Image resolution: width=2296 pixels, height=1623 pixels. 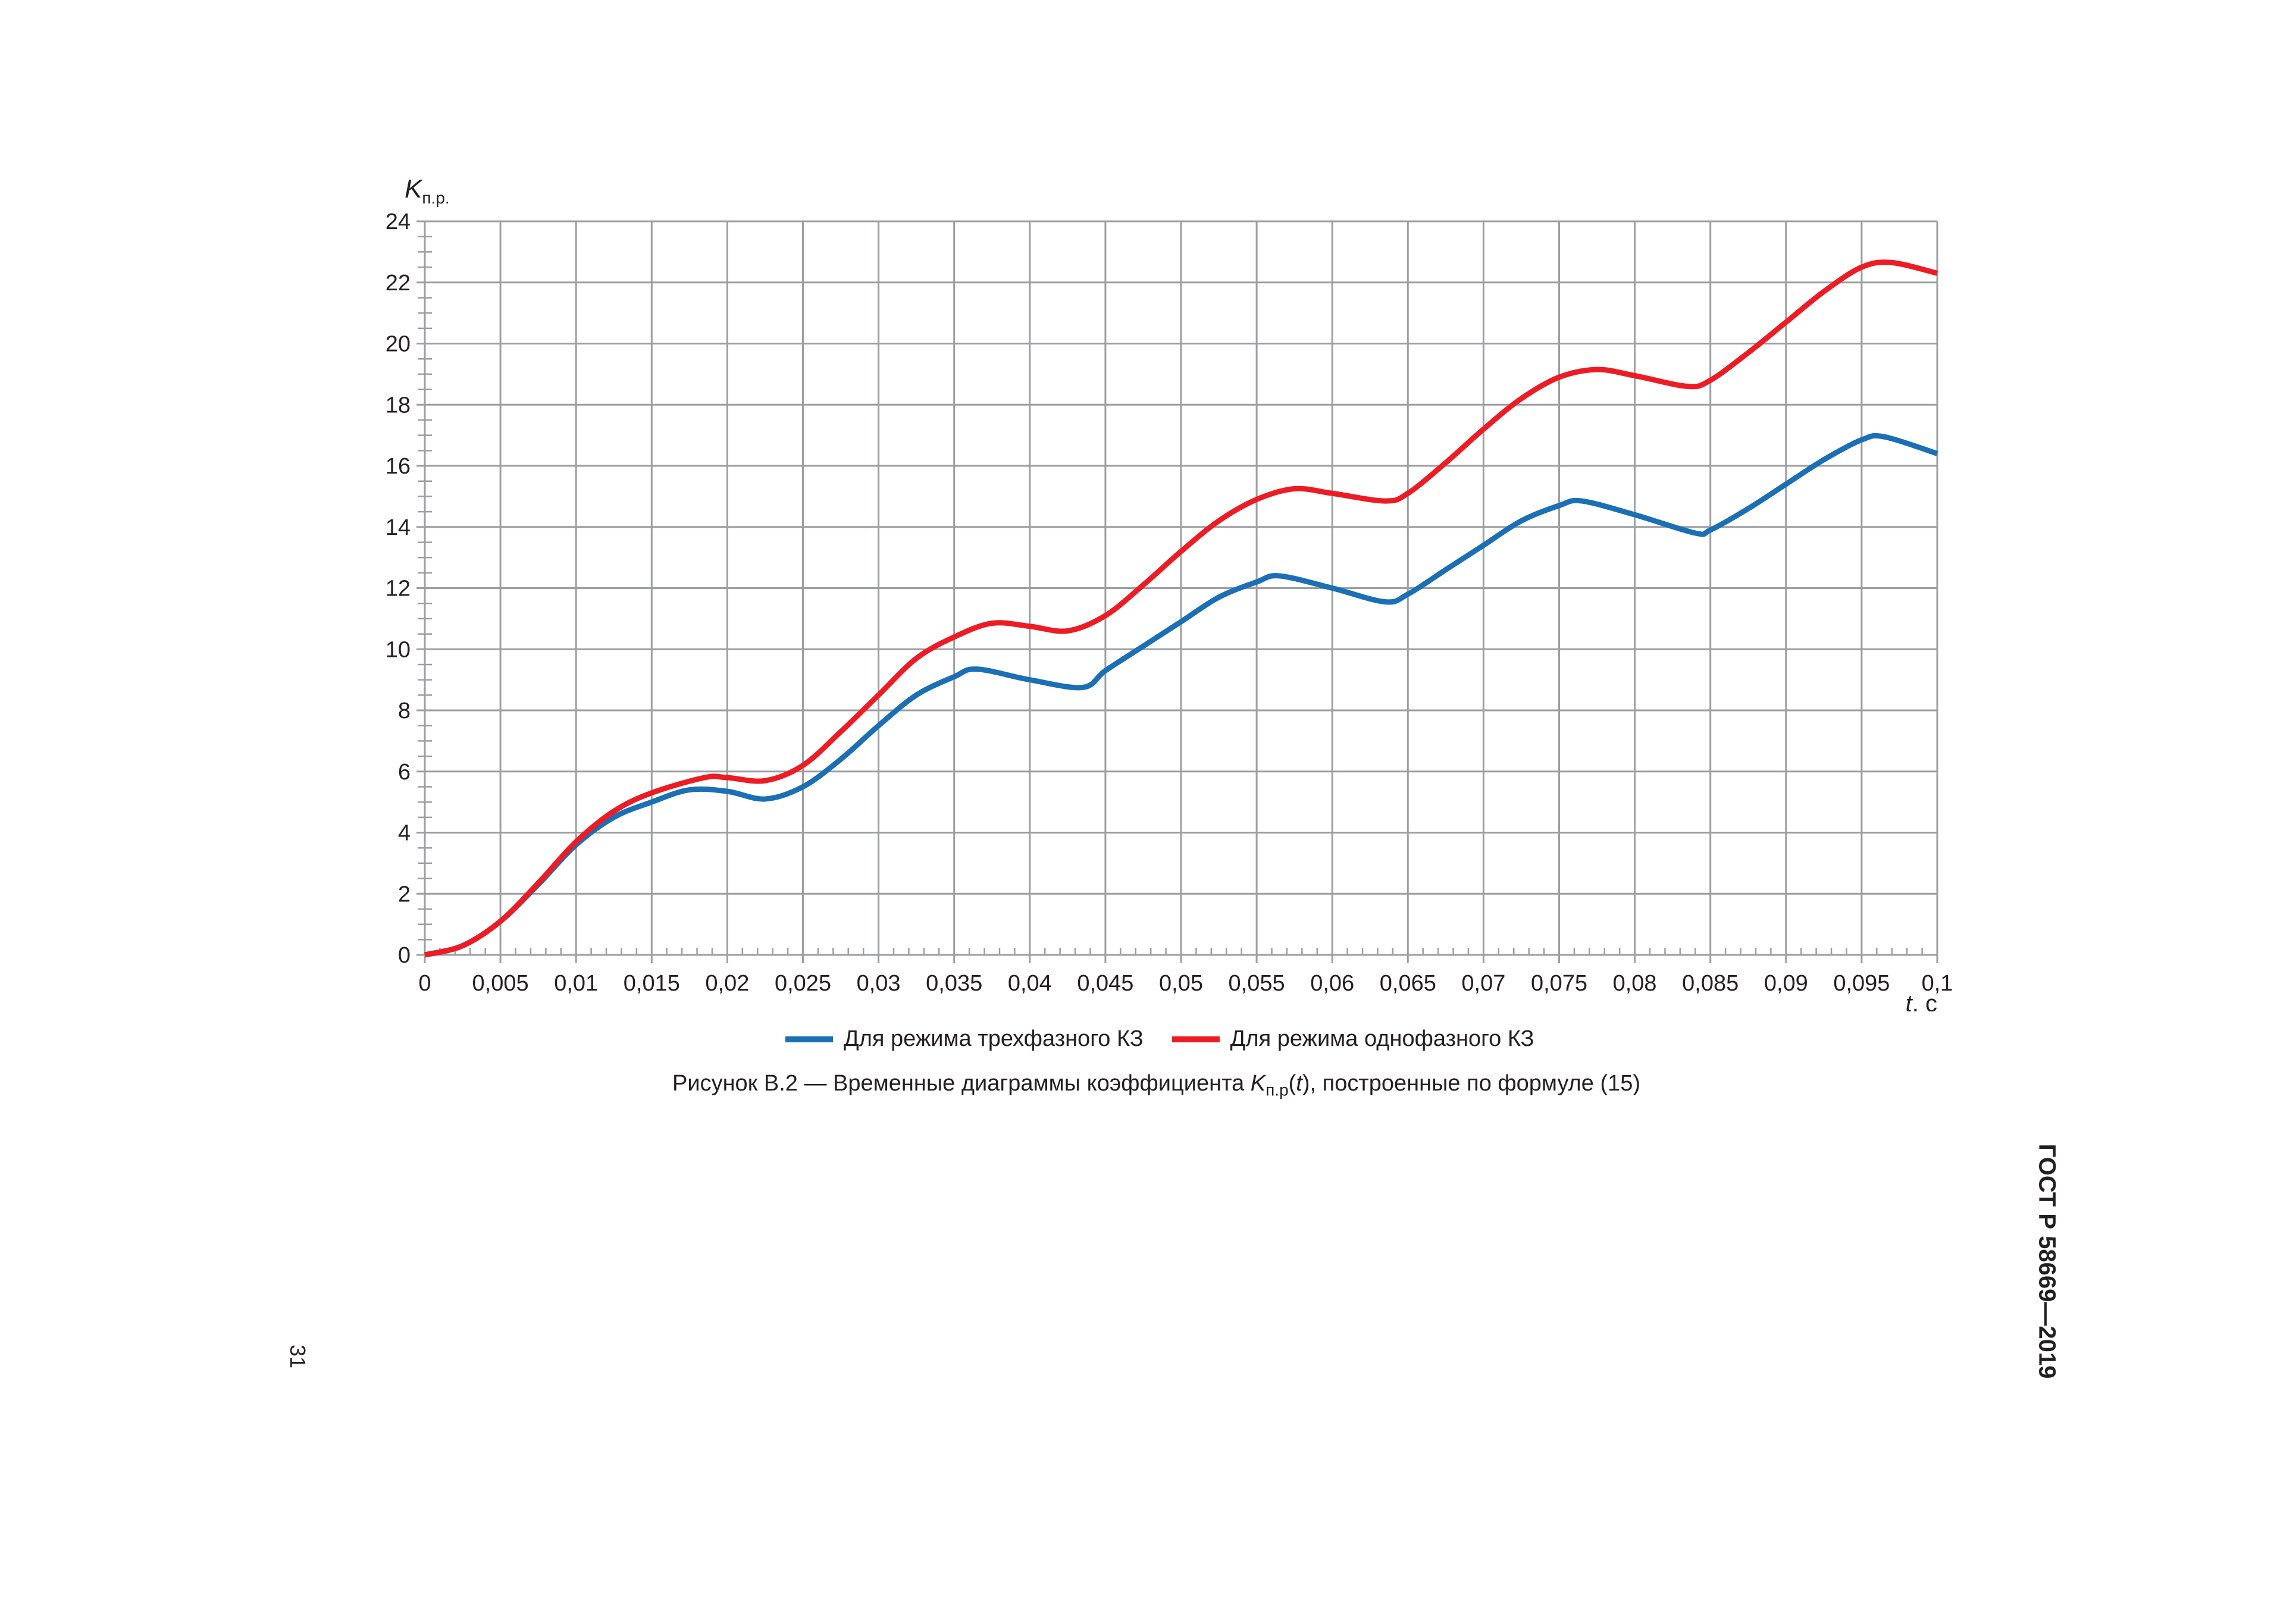 What do you see at coordinates (1382, 1038) in the screenshot?
I see `legend-label: Для режима однофазного КЗ` at bounding box center [1382, 1038].